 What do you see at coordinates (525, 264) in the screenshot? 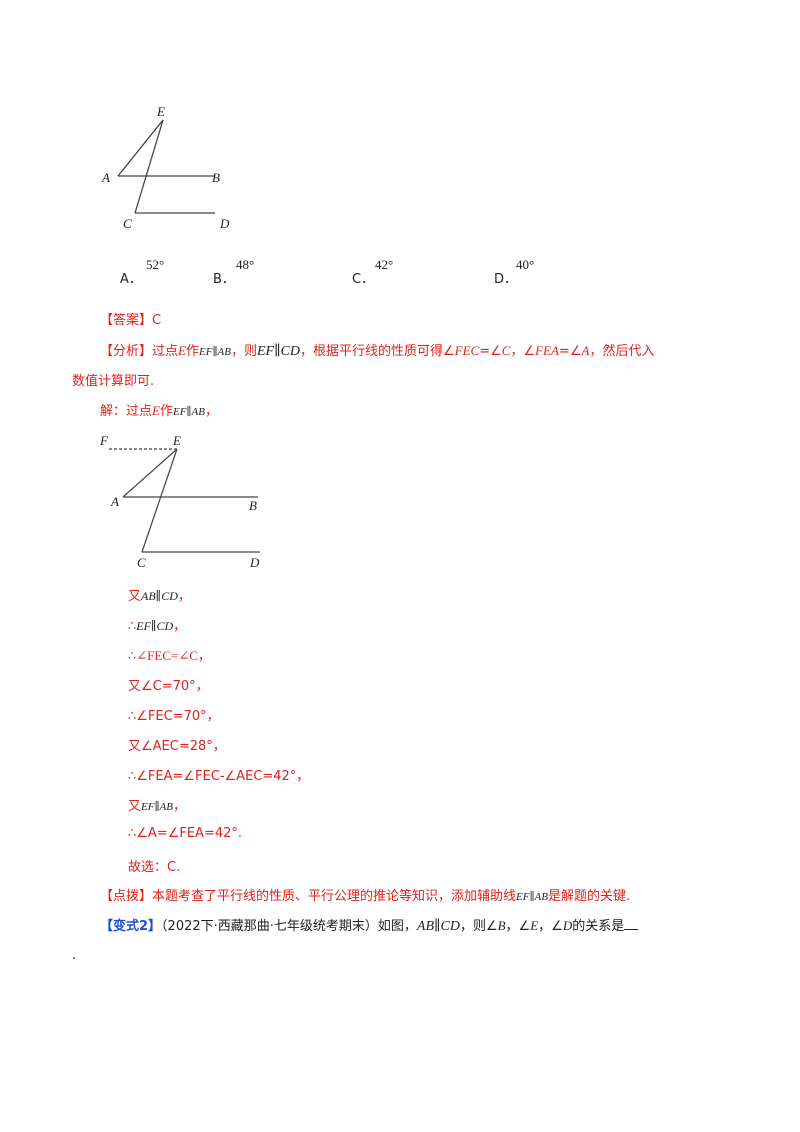
I see `option-d-value: 40°` at bounding box center [525, 264].